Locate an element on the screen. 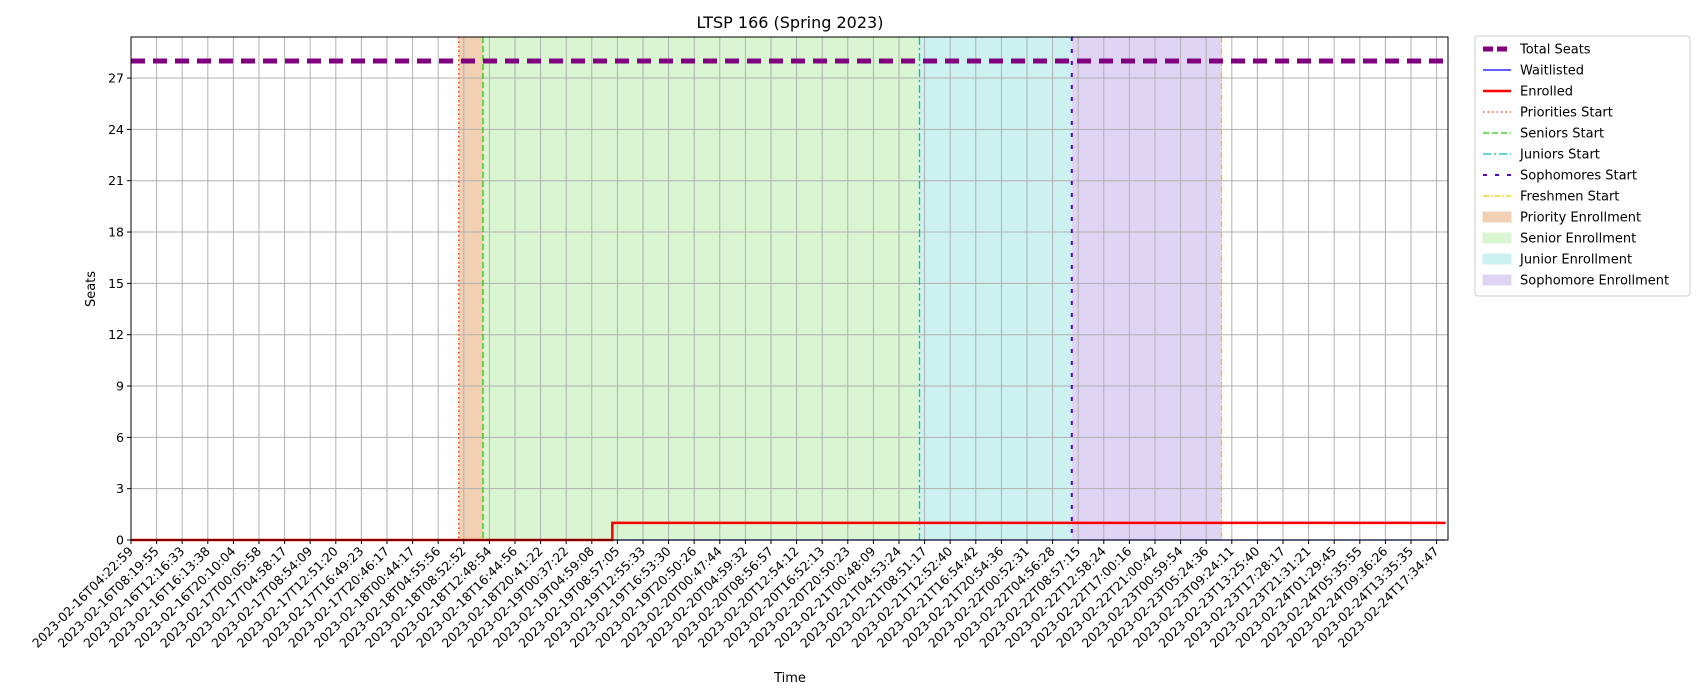  y-tick-label: 24 is located at coordinates (116, 129).